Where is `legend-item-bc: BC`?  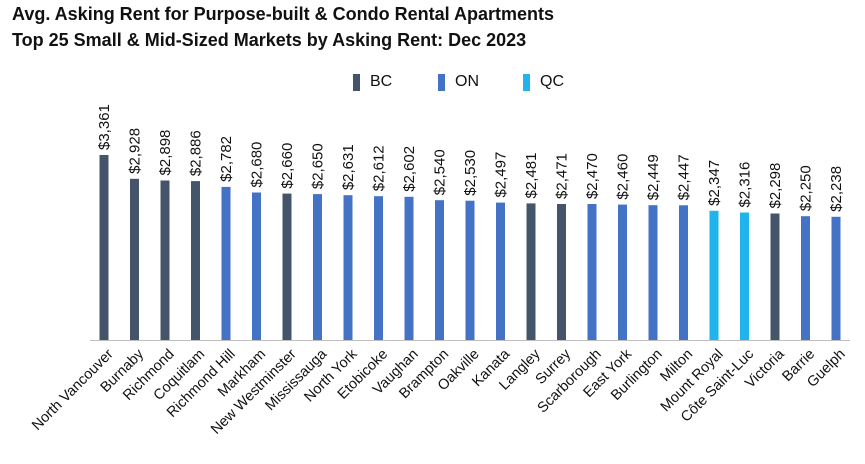 legend-item-bc: BC is located at coordinates (372, 82).